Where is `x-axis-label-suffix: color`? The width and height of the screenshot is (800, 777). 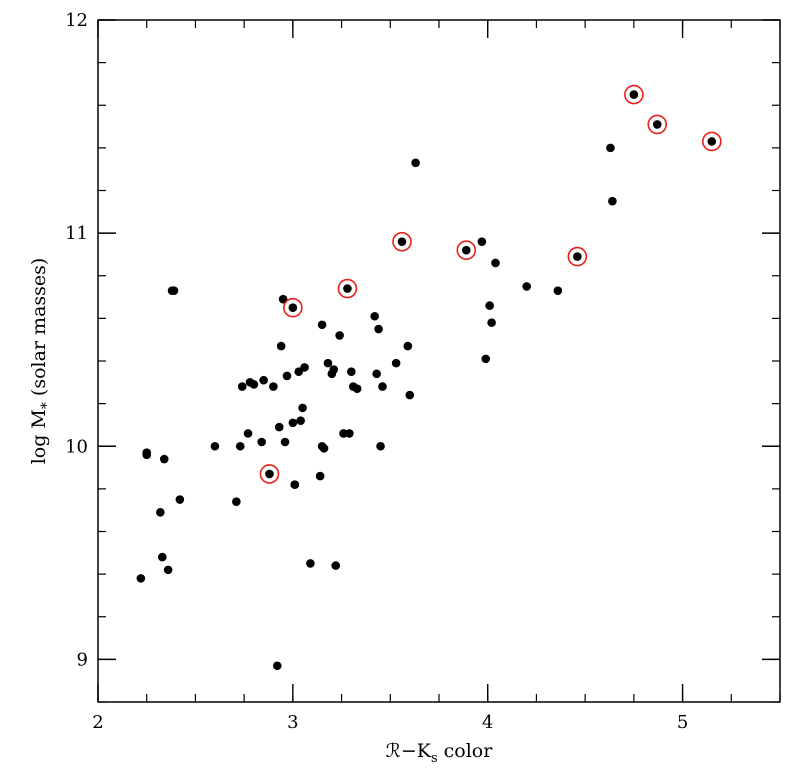
x-axis-label-suffix: color is located at coordinates (466, 751).